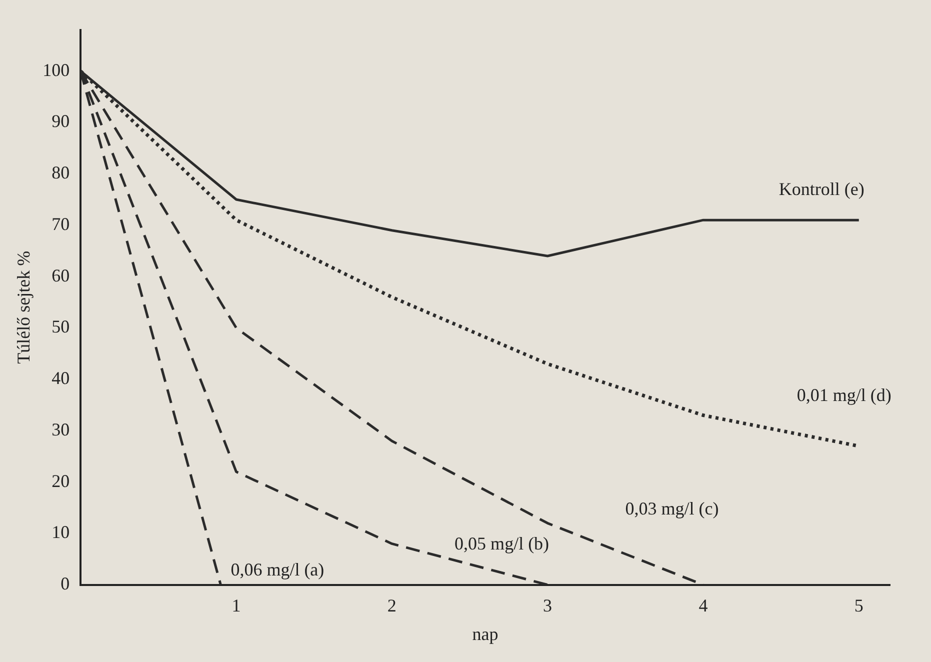  What do you see at coordinates (277, 570) in the screenshot?
I see `series-label: 0,06 mg/l (a)` at bounding box center [277, 570].